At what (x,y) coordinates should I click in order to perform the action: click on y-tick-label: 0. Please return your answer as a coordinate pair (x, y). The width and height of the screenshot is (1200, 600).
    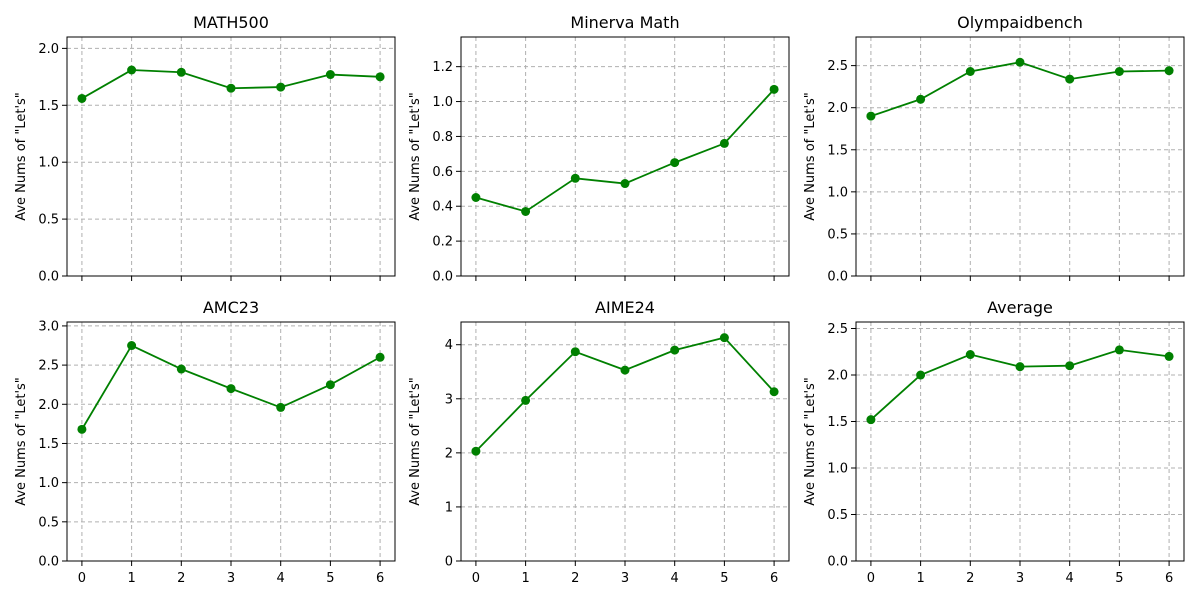
    Looking at the image, I should click on (449, 562).